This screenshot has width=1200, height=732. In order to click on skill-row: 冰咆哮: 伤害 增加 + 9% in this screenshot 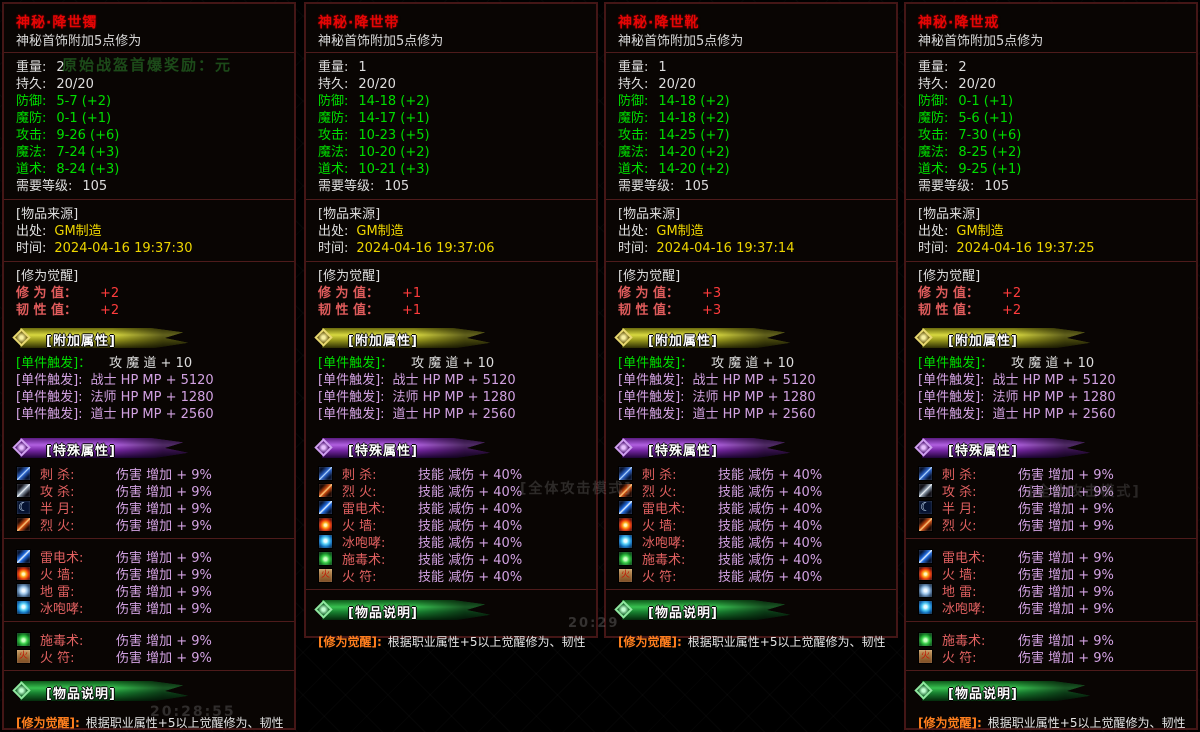, I will do `click(151, 608)`.